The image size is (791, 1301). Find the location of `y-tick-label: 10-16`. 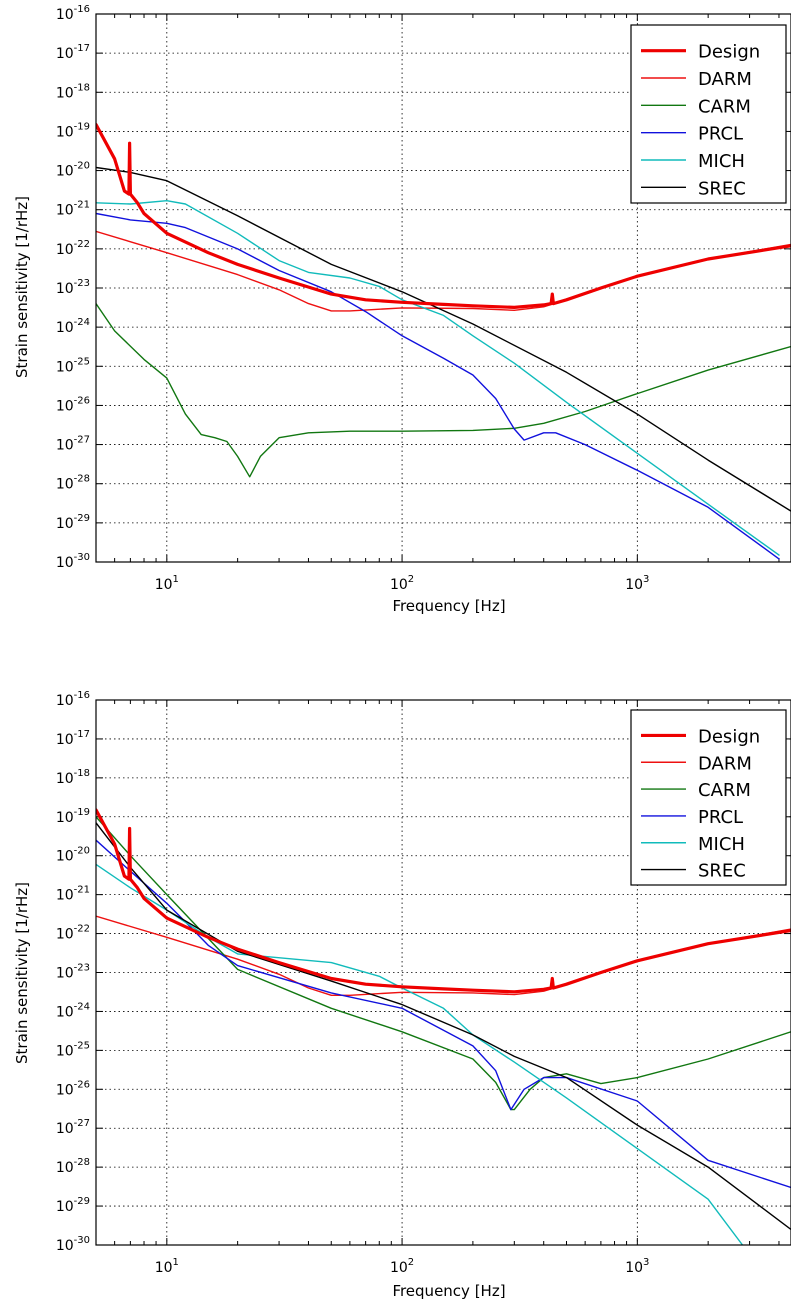

y-tick-label: 10-16 is located at coordinates (73, 699).